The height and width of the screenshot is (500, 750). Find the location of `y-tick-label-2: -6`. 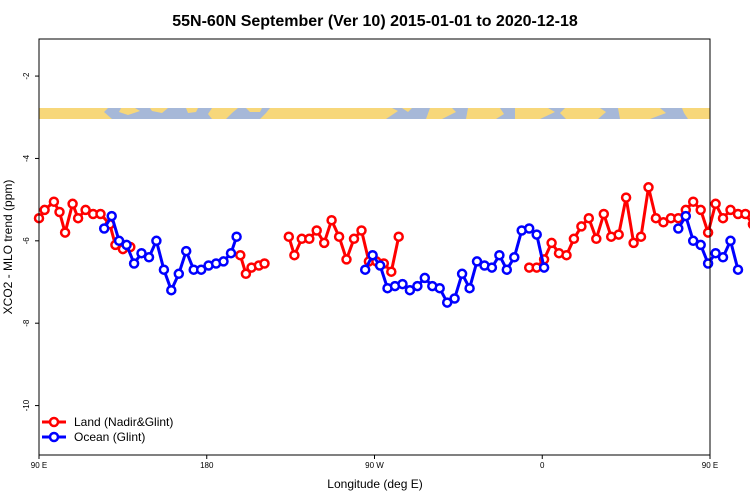

y-tick-label-2: -6 is located at coordinates (26, 241).